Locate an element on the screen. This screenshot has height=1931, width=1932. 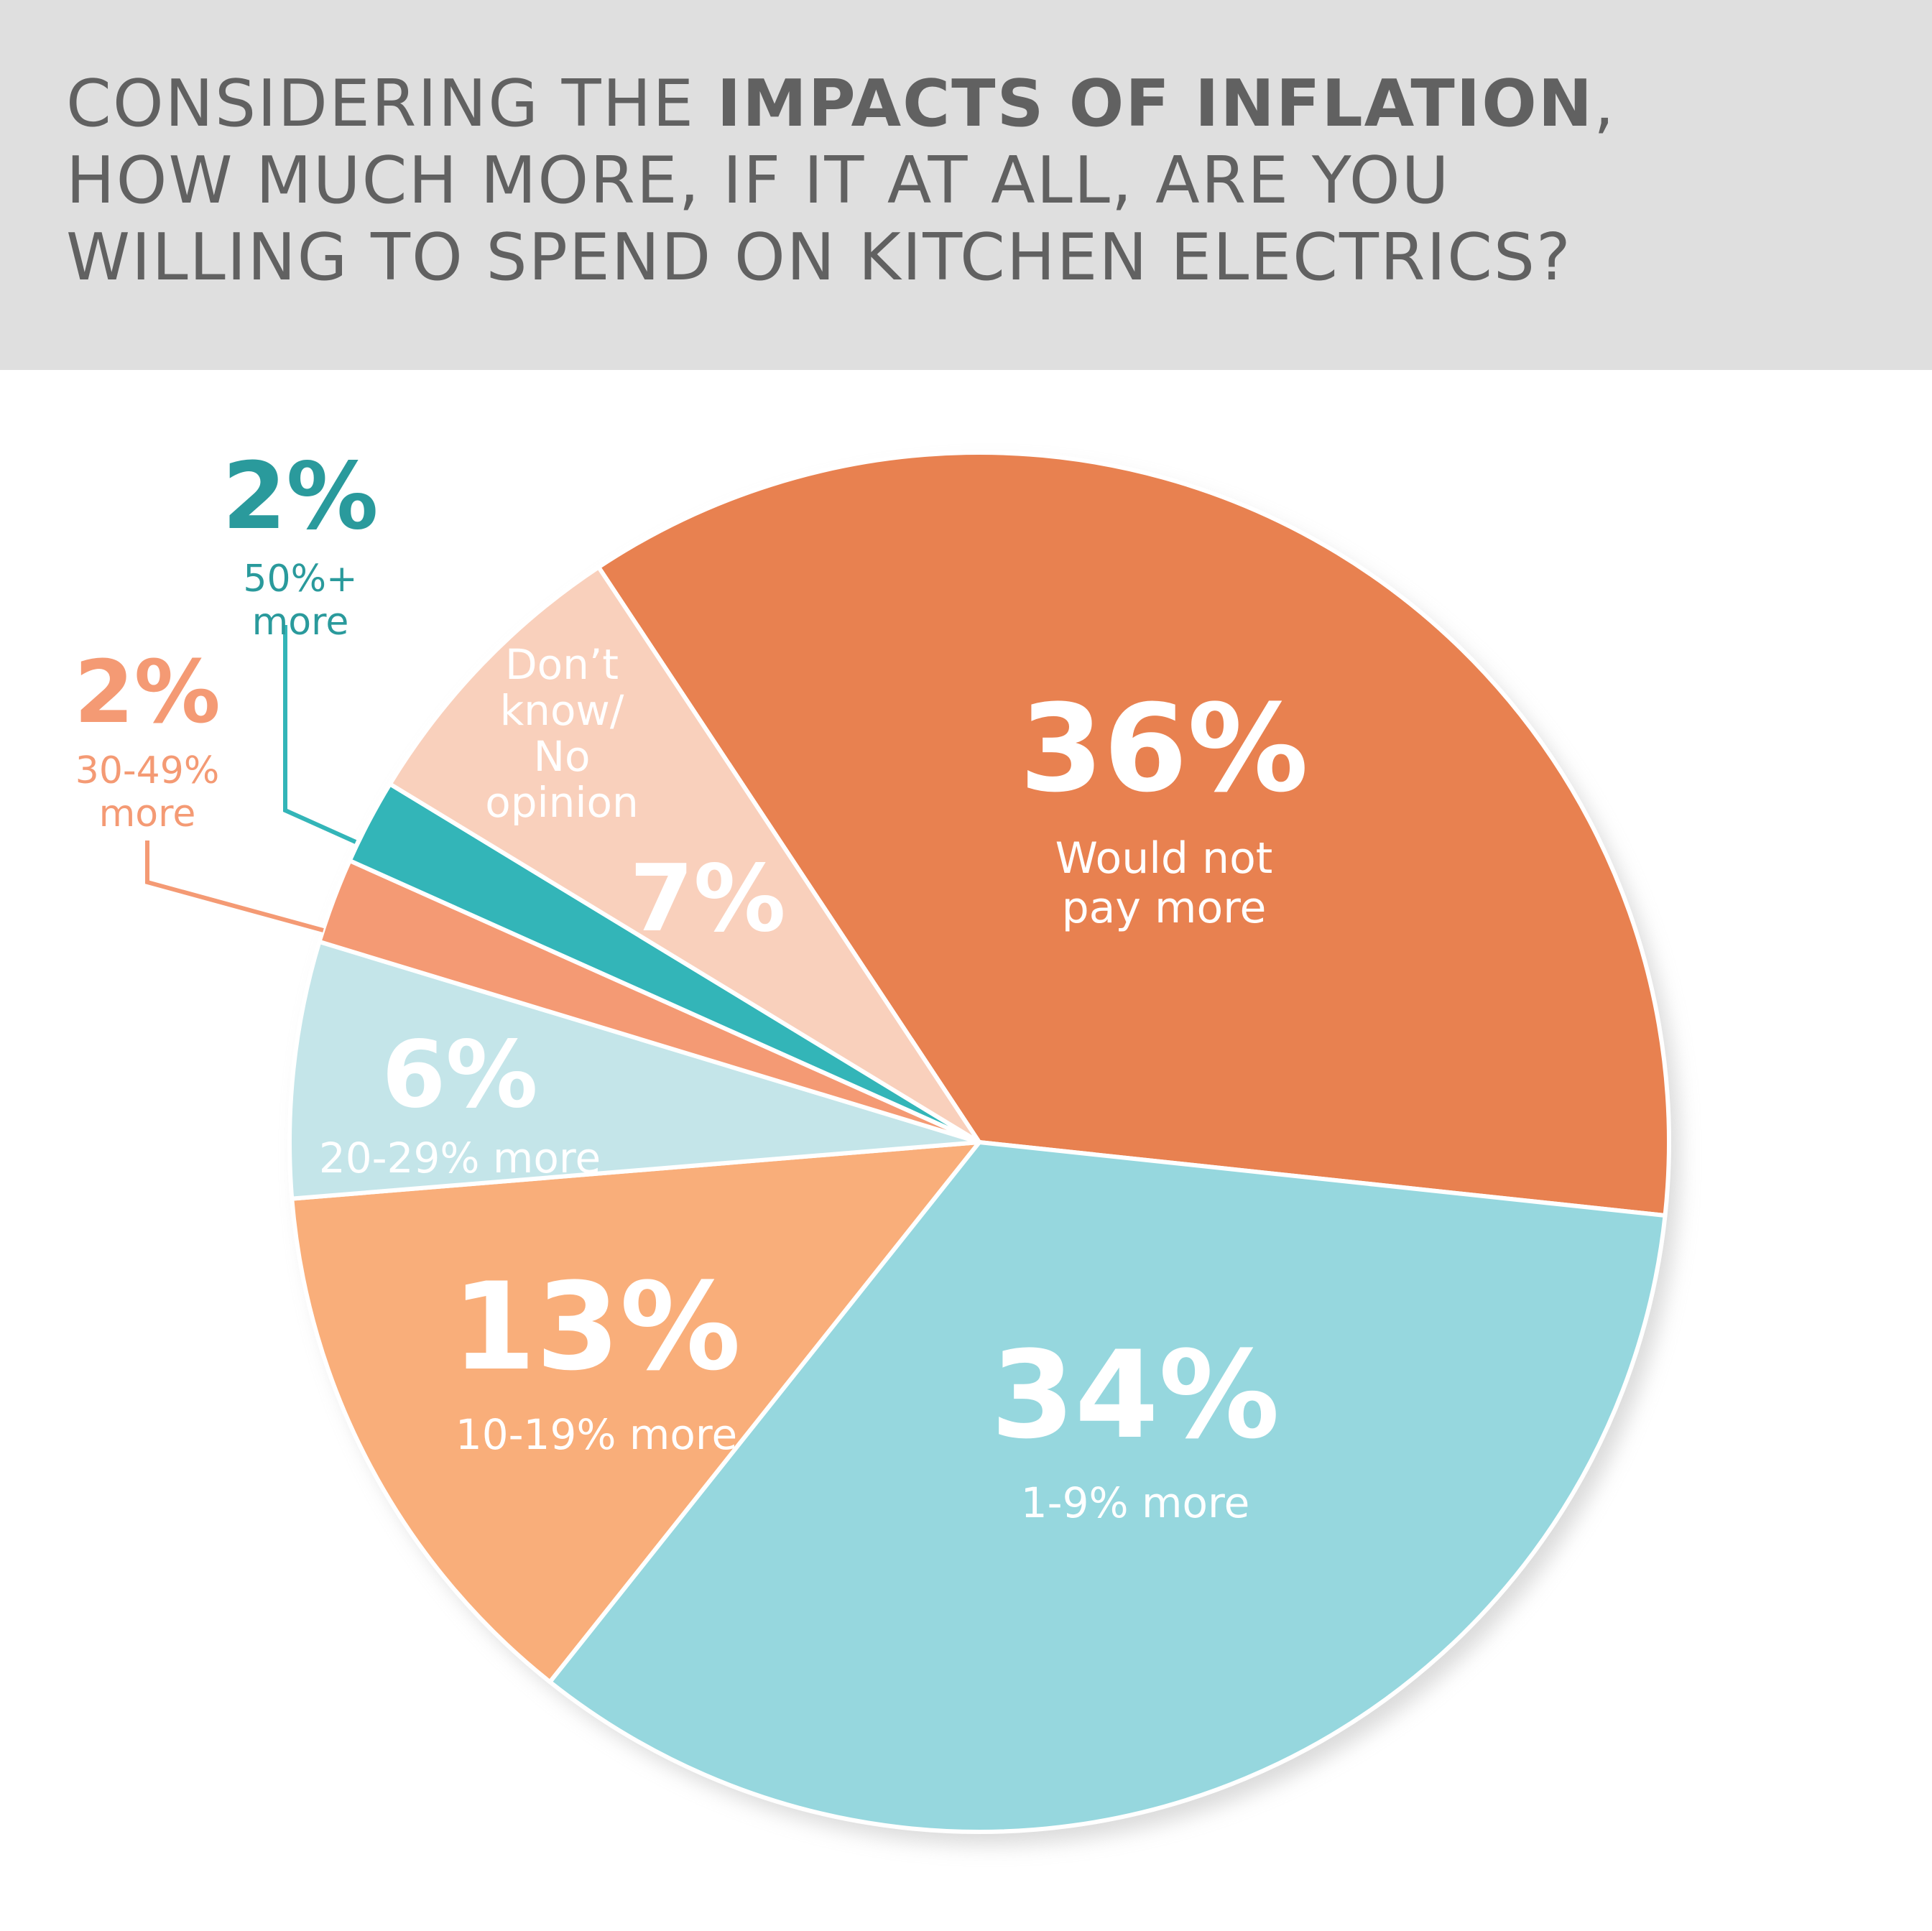
pie-callouts is located at coordinates (251, 778).